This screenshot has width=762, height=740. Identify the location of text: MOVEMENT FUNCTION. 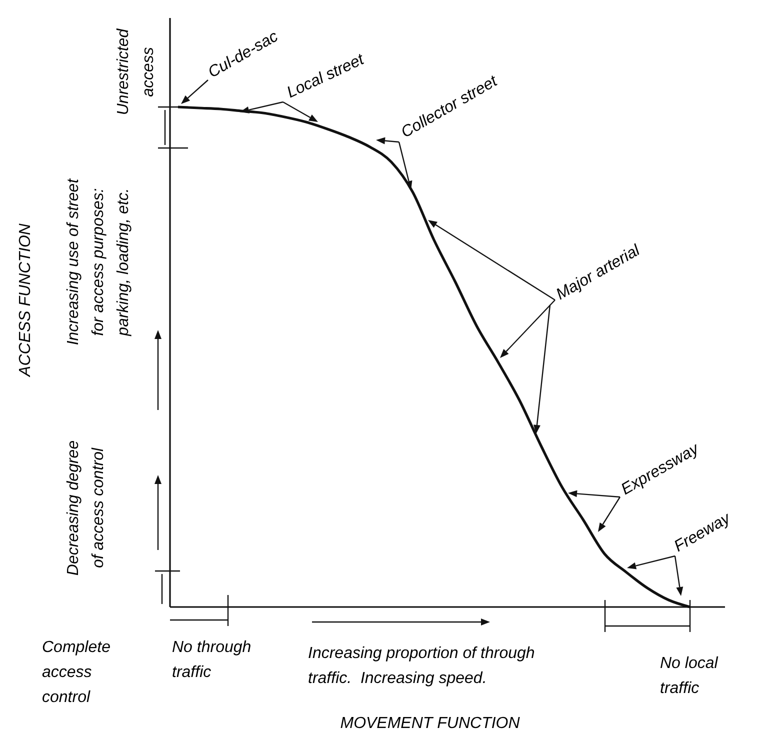
(430, 723).